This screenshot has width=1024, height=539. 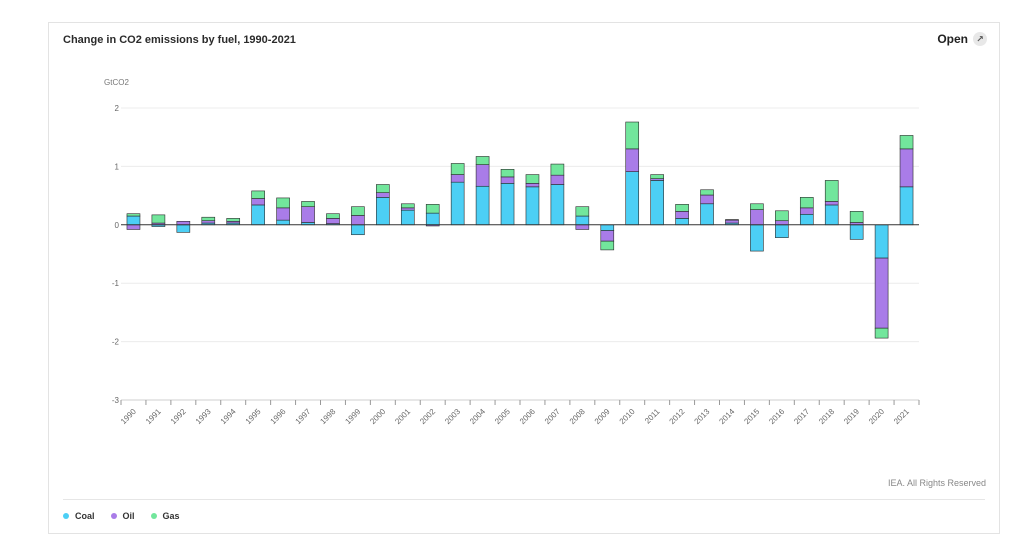 What do you see at coordinates (632, 160) in the screenshot?
I see `bar-oil-2010` at bounding box center [632, 160].